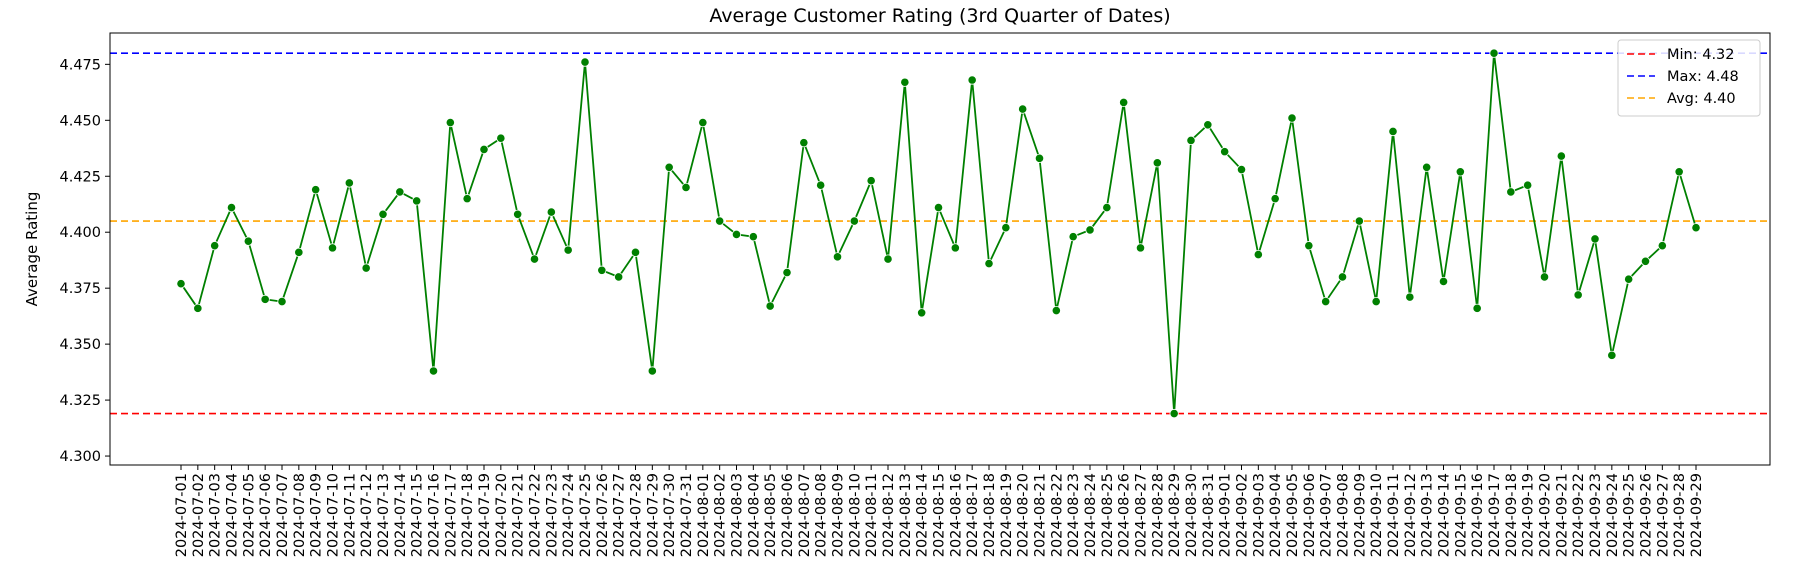 The image size is (1795, 578). I want to click on x-tick-label: 2024-08-14, so click(923, 515).